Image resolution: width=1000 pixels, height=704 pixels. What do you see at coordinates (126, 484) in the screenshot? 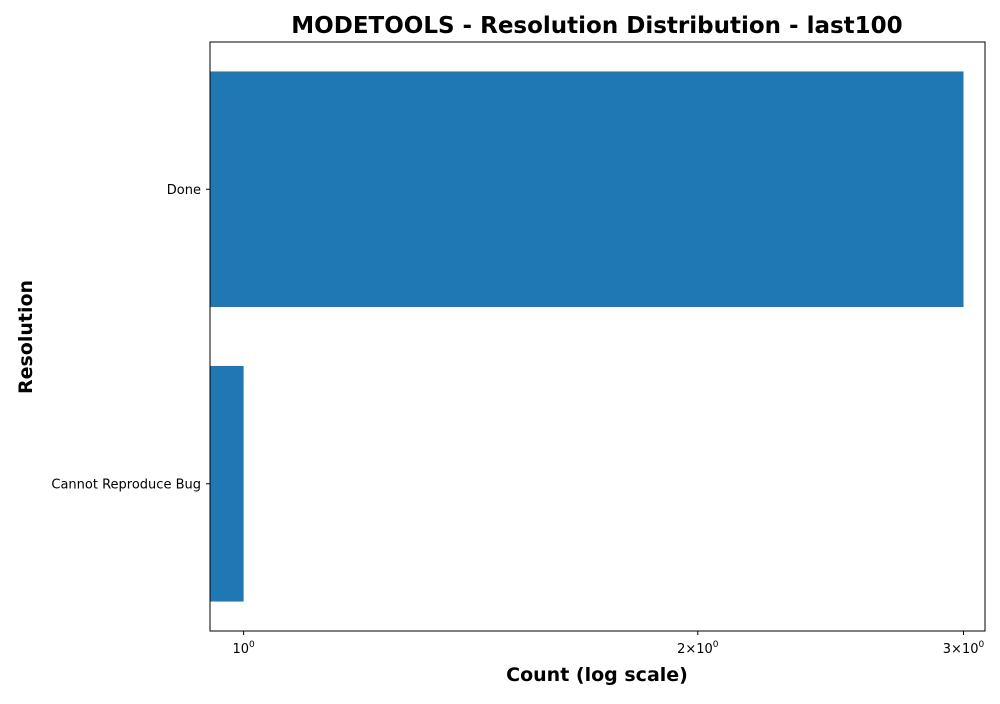
I see `y-tick-label: Cannot Reproduce Bug` at bounding box center [126, 484].